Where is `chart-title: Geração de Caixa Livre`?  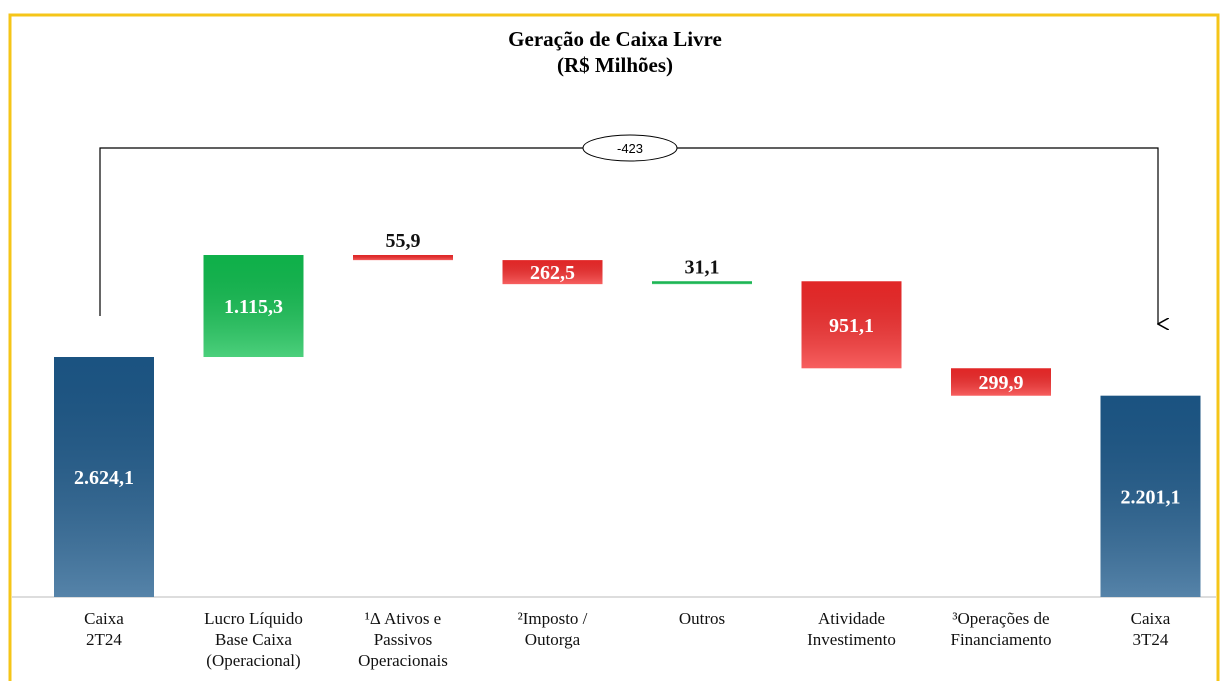 chart-title: Geração de Caixa Livre is located at coordinates (615, 39).